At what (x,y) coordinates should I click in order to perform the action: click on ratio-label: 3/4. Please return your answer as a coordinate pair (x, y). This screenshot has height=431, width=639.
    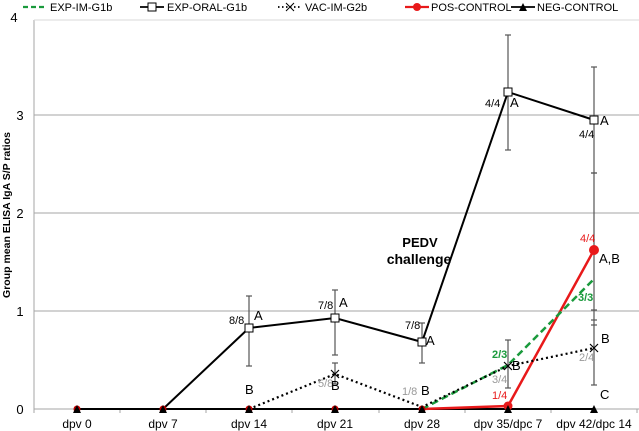
    Looking at the image, I should click on (499, 380).